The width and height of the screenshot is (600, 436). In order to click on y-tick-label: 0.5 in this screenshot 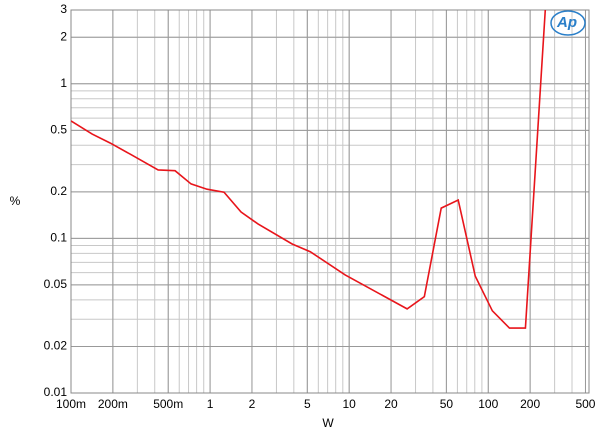, I will do `click(58, 129)`.